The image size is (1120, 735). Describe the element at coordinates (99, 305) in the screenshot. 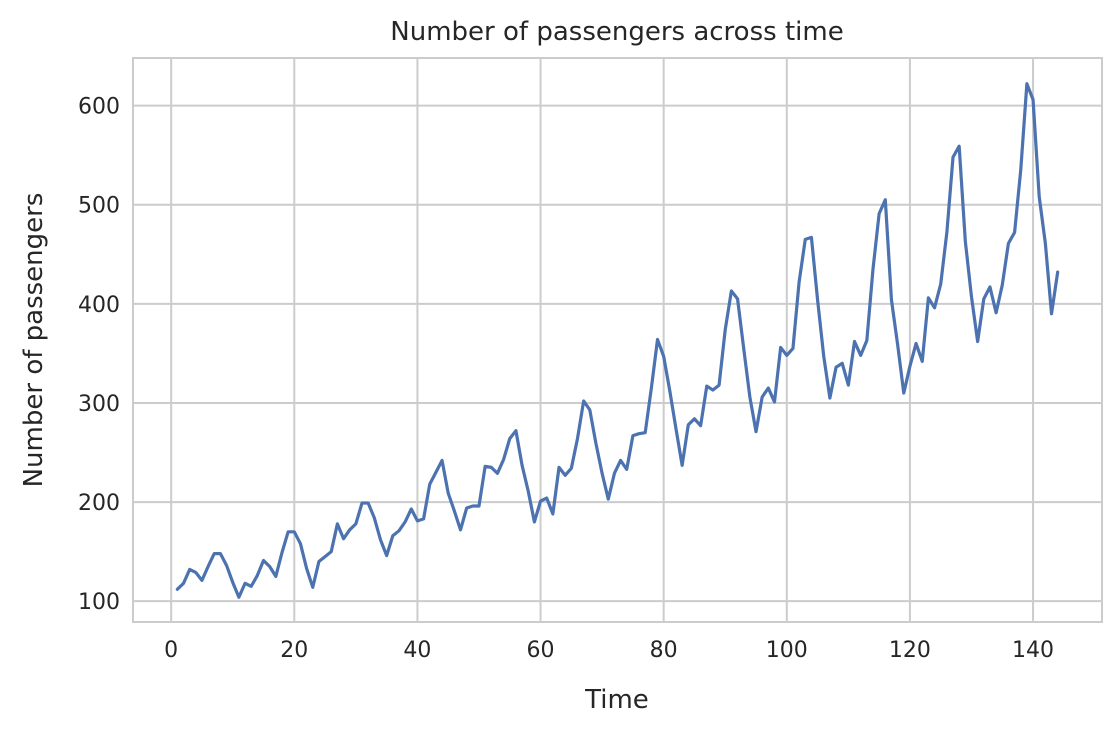

I see `y-tick-label: 400` at that location.